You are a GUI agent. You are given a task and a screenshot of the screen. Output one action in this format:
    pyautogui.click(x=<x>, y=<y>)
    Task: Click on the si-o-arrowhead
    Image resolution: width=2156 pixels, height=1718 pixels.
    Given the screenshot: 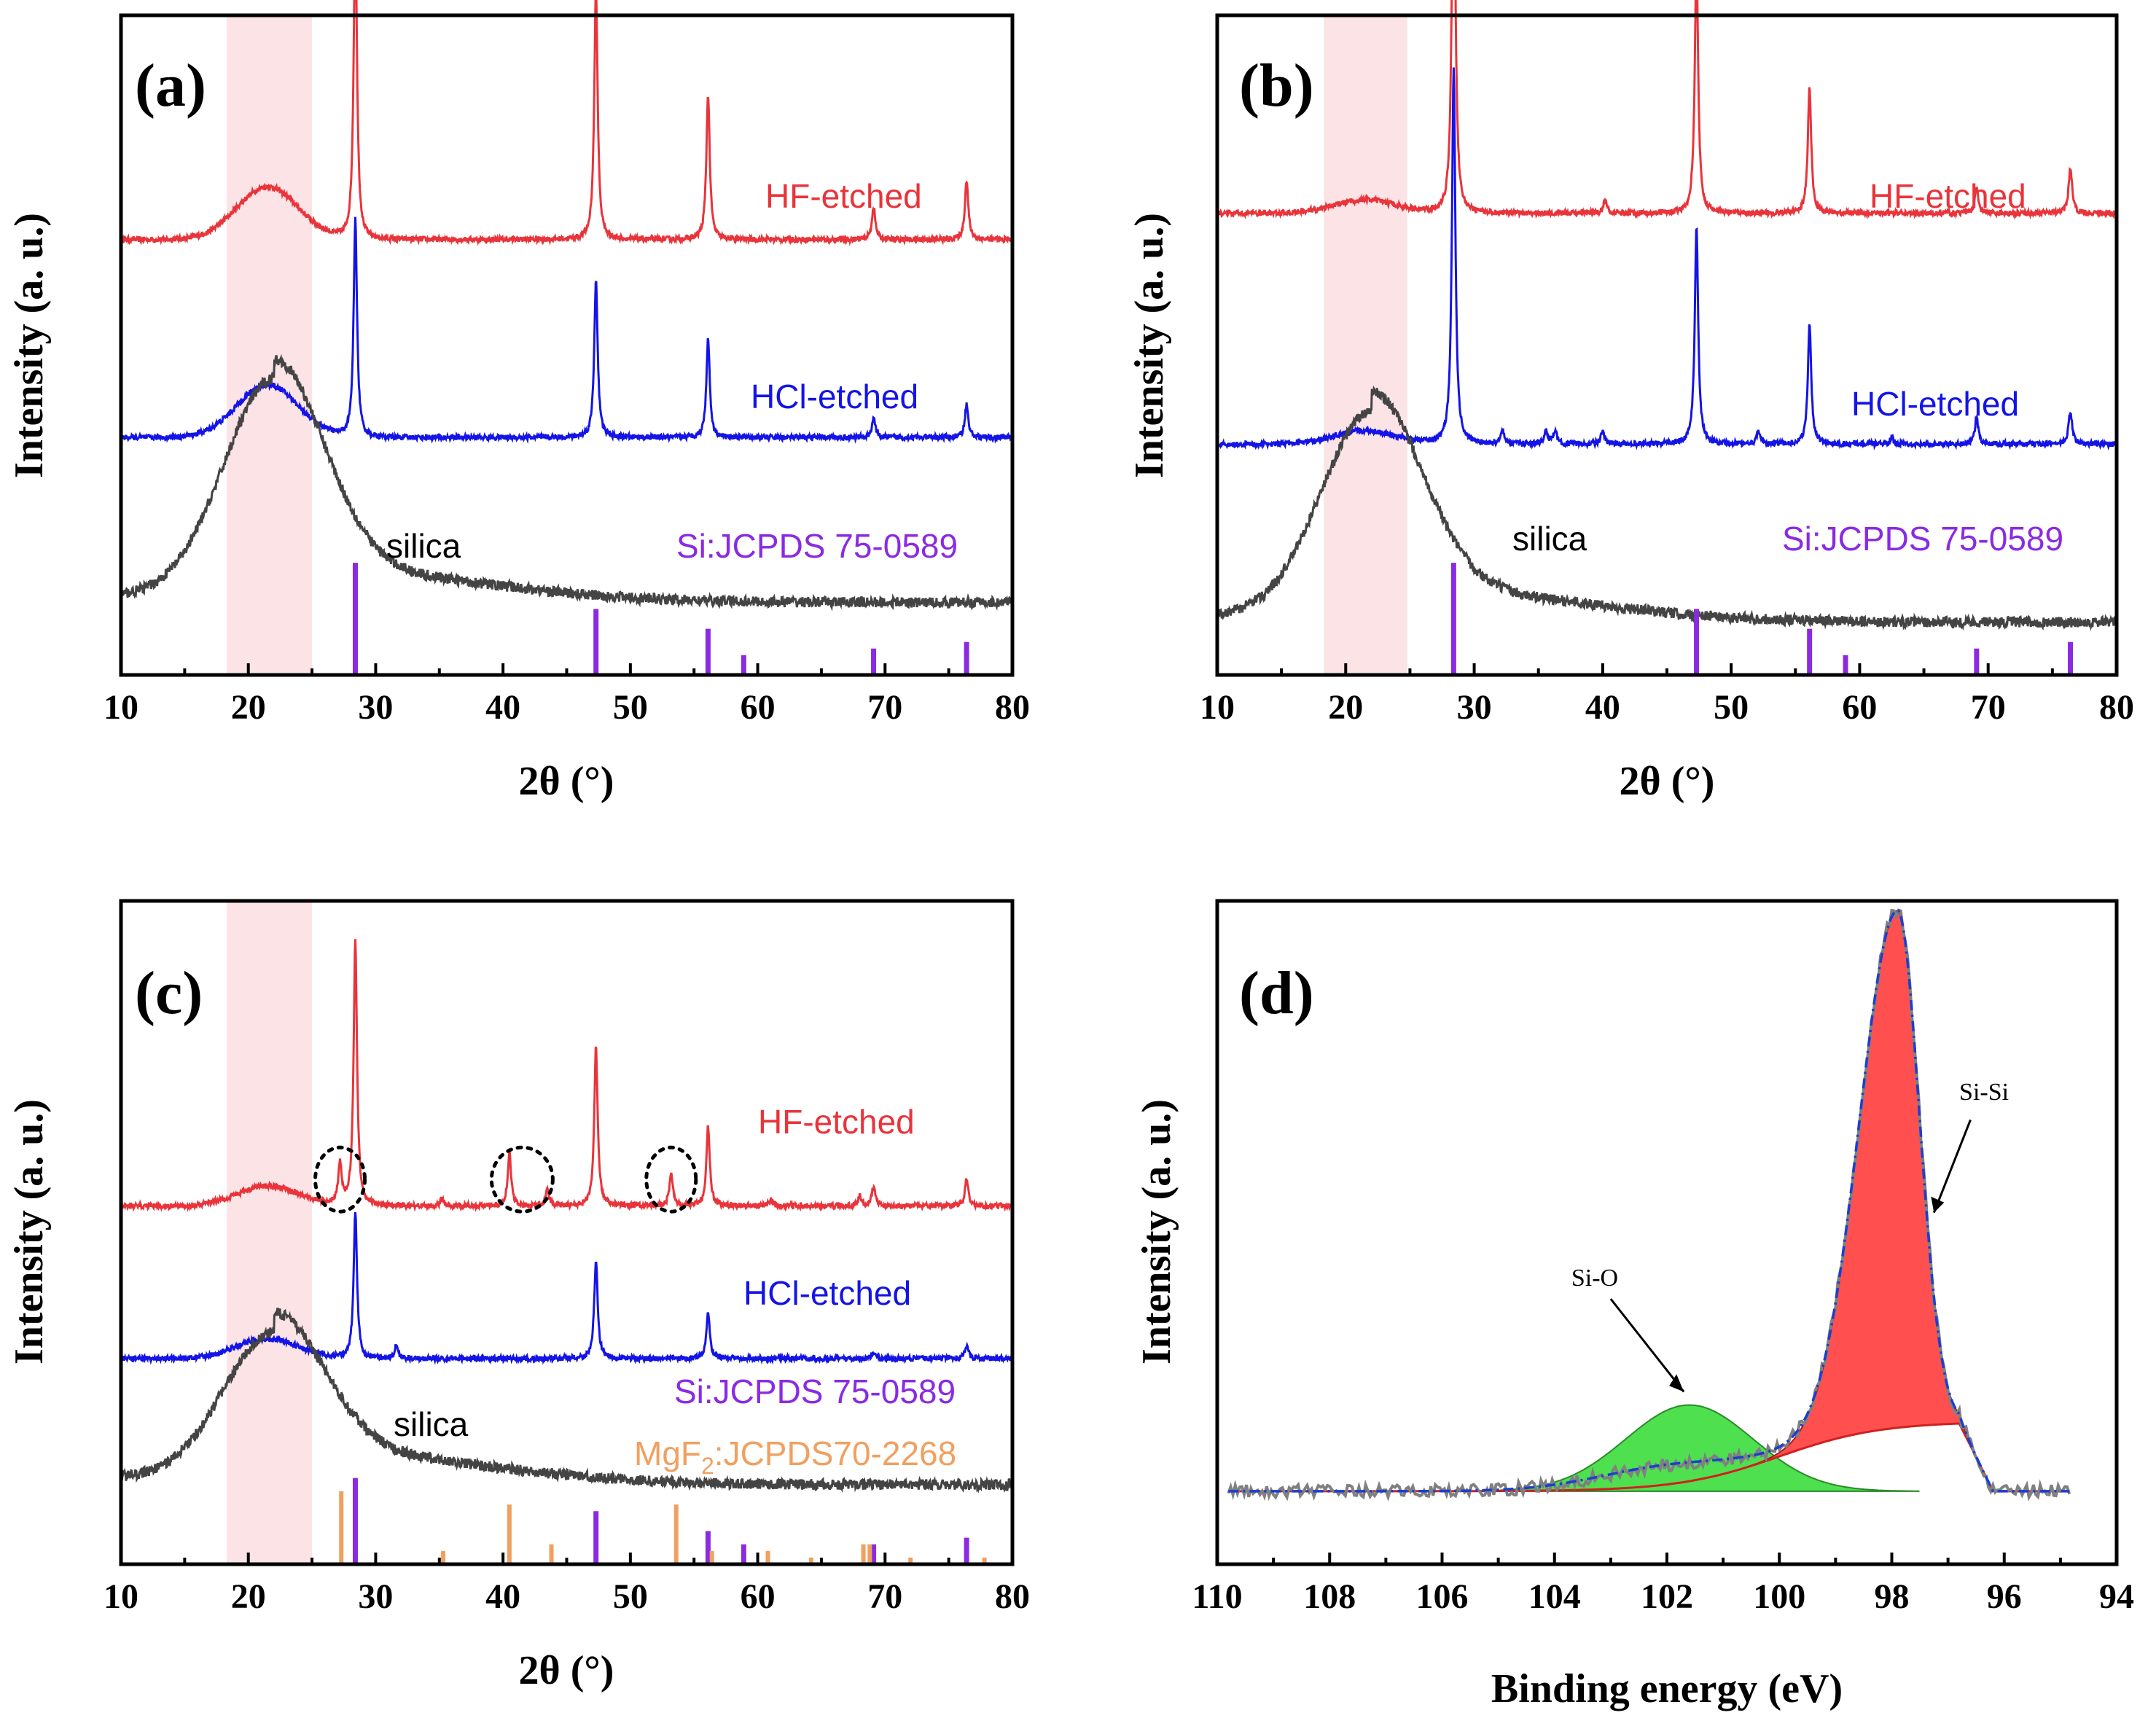 What is the action you would take?
    pyautogui.click(x=1677, y=1383)
    